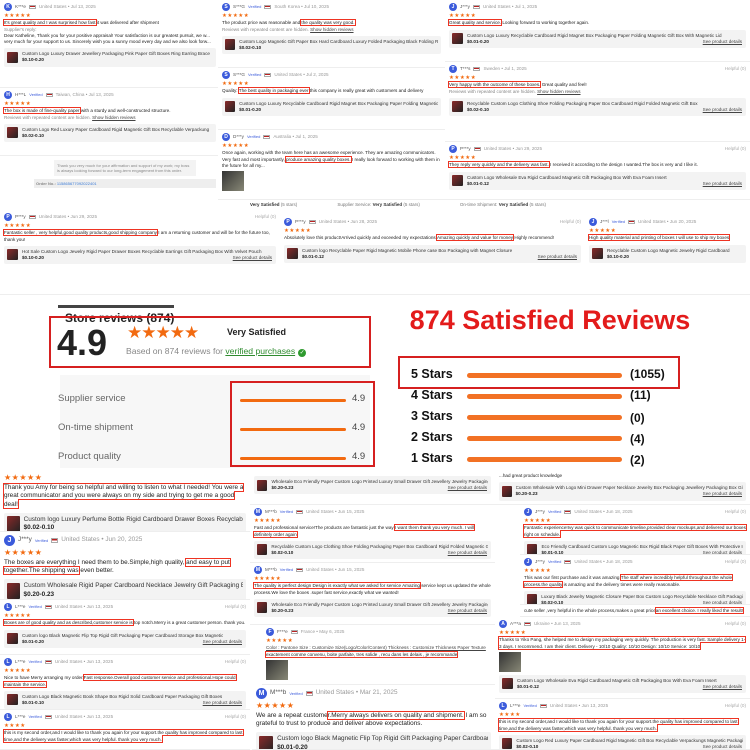  I want to click on sub-ratings, so click(215, 421).